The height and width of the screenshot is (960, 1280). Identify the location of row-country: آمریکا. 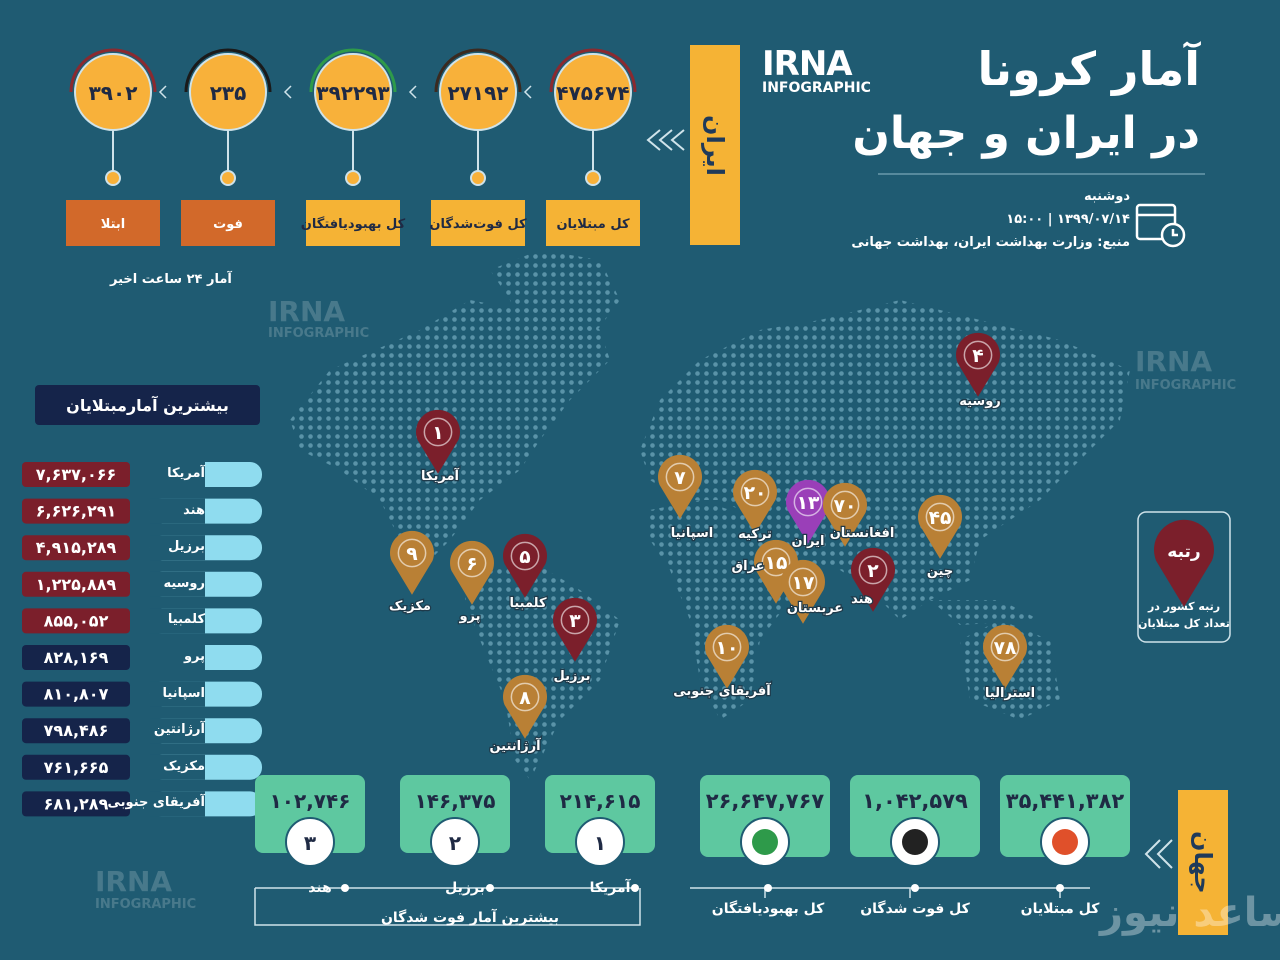
(186, 473).